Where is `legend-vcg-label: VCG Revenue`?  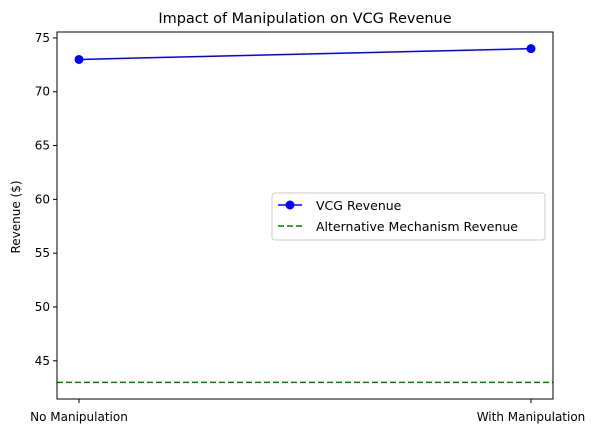 legend-vcg-label: VCG Revenue is located at coordinates (359, 205).